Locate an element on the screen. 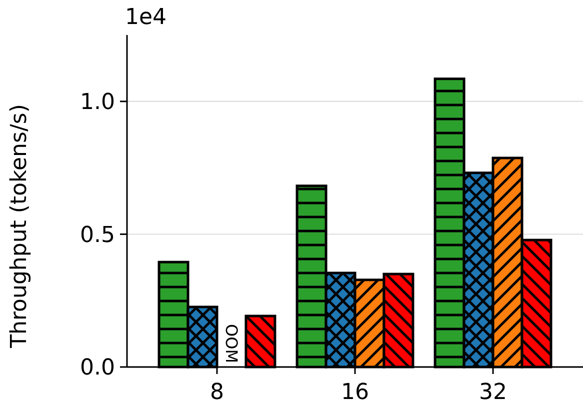  x-tick-label: 8 is located at coordinates (217, 392).